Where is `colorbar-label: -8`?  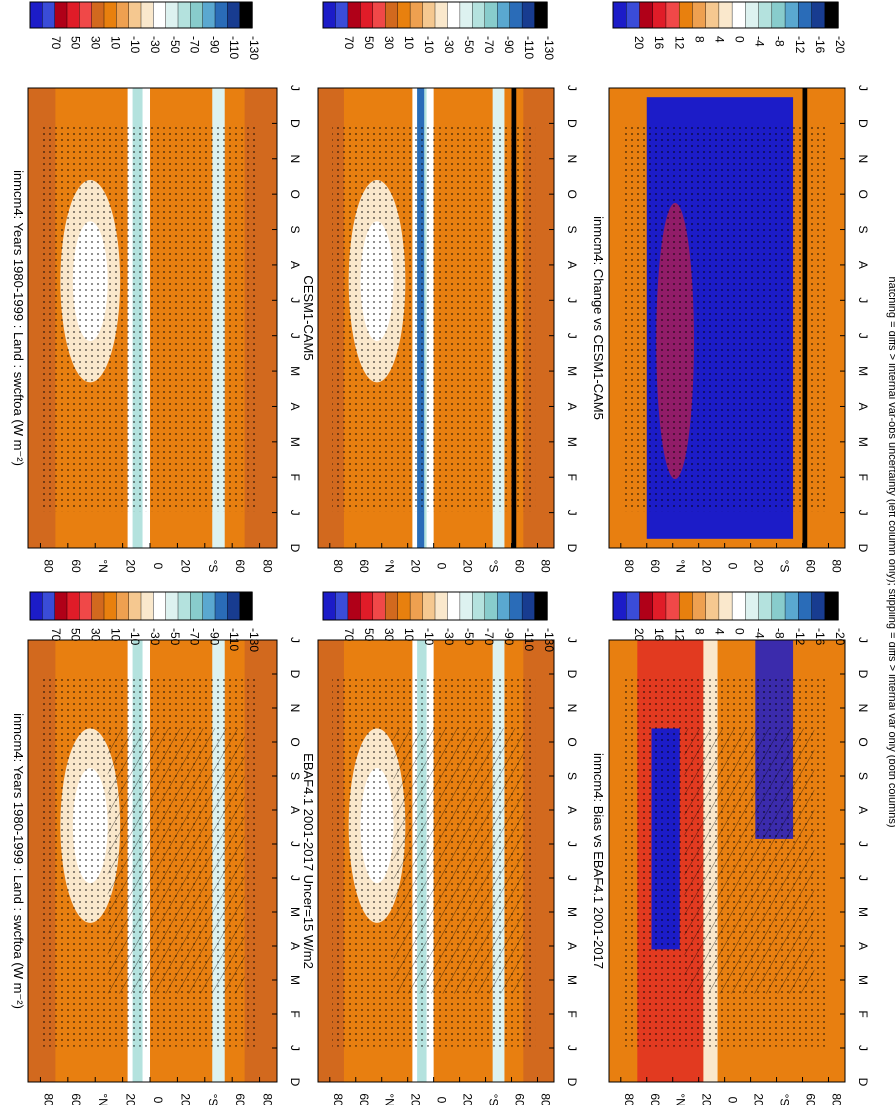
colorbar-label: -8 is located at coordinates (780, 633).